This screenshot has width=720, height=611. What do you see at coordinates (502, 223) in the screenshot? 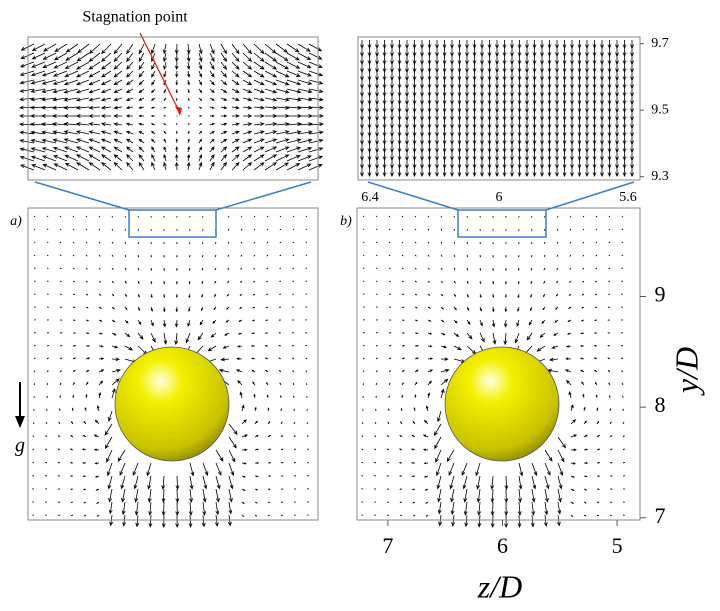
I see `zoom-box` at bounding box center [502, 223].